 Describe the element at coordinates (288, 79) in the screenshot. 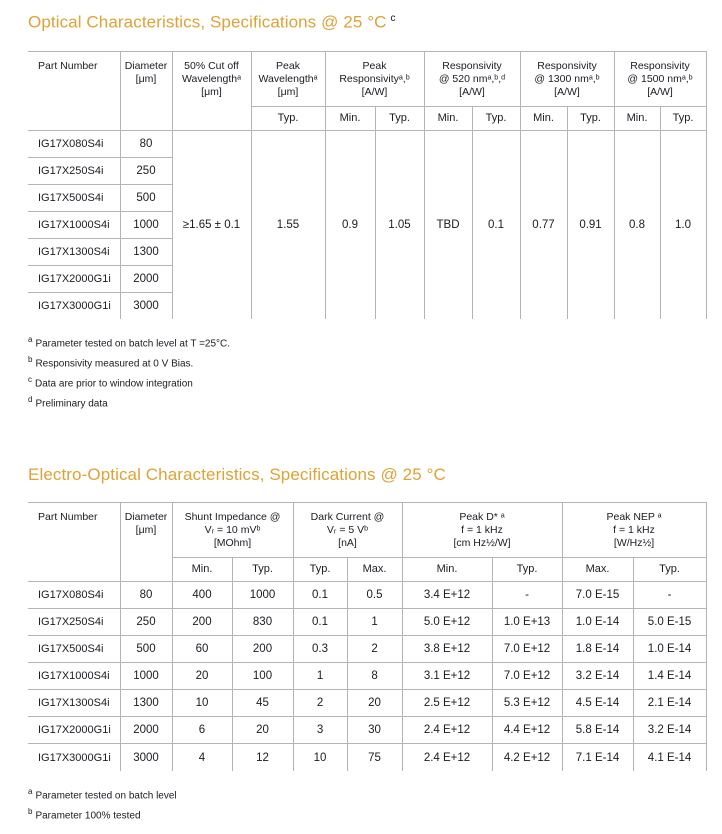

I see `col-header-peak-wavelength: Peak Wavelengthᵃ [μm]` at that location.